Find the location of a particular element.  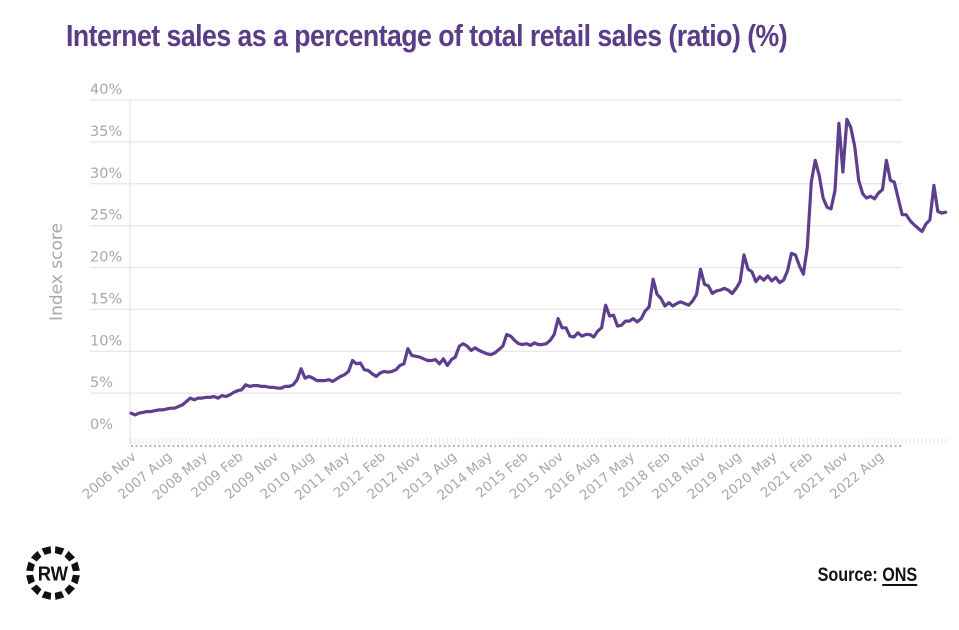

y-tick-label: 35% is located at coordinates (106, 132).